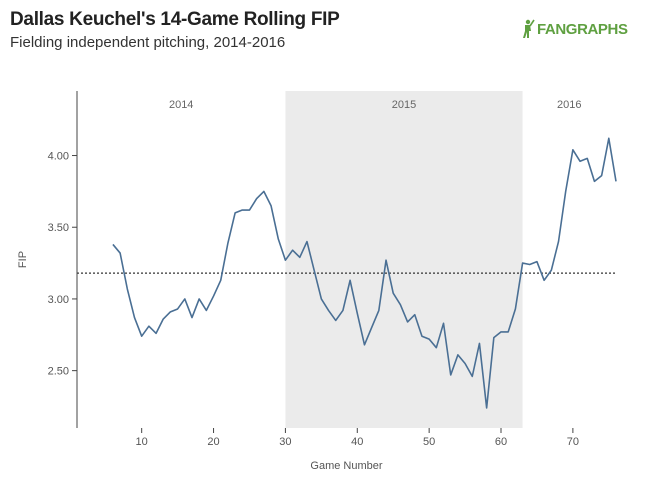 The width and height of the screenshot is (650, 479). Describe the element at coordinates (357, 442) in the screenshot. I see `x-tick-label: 40` at that location.